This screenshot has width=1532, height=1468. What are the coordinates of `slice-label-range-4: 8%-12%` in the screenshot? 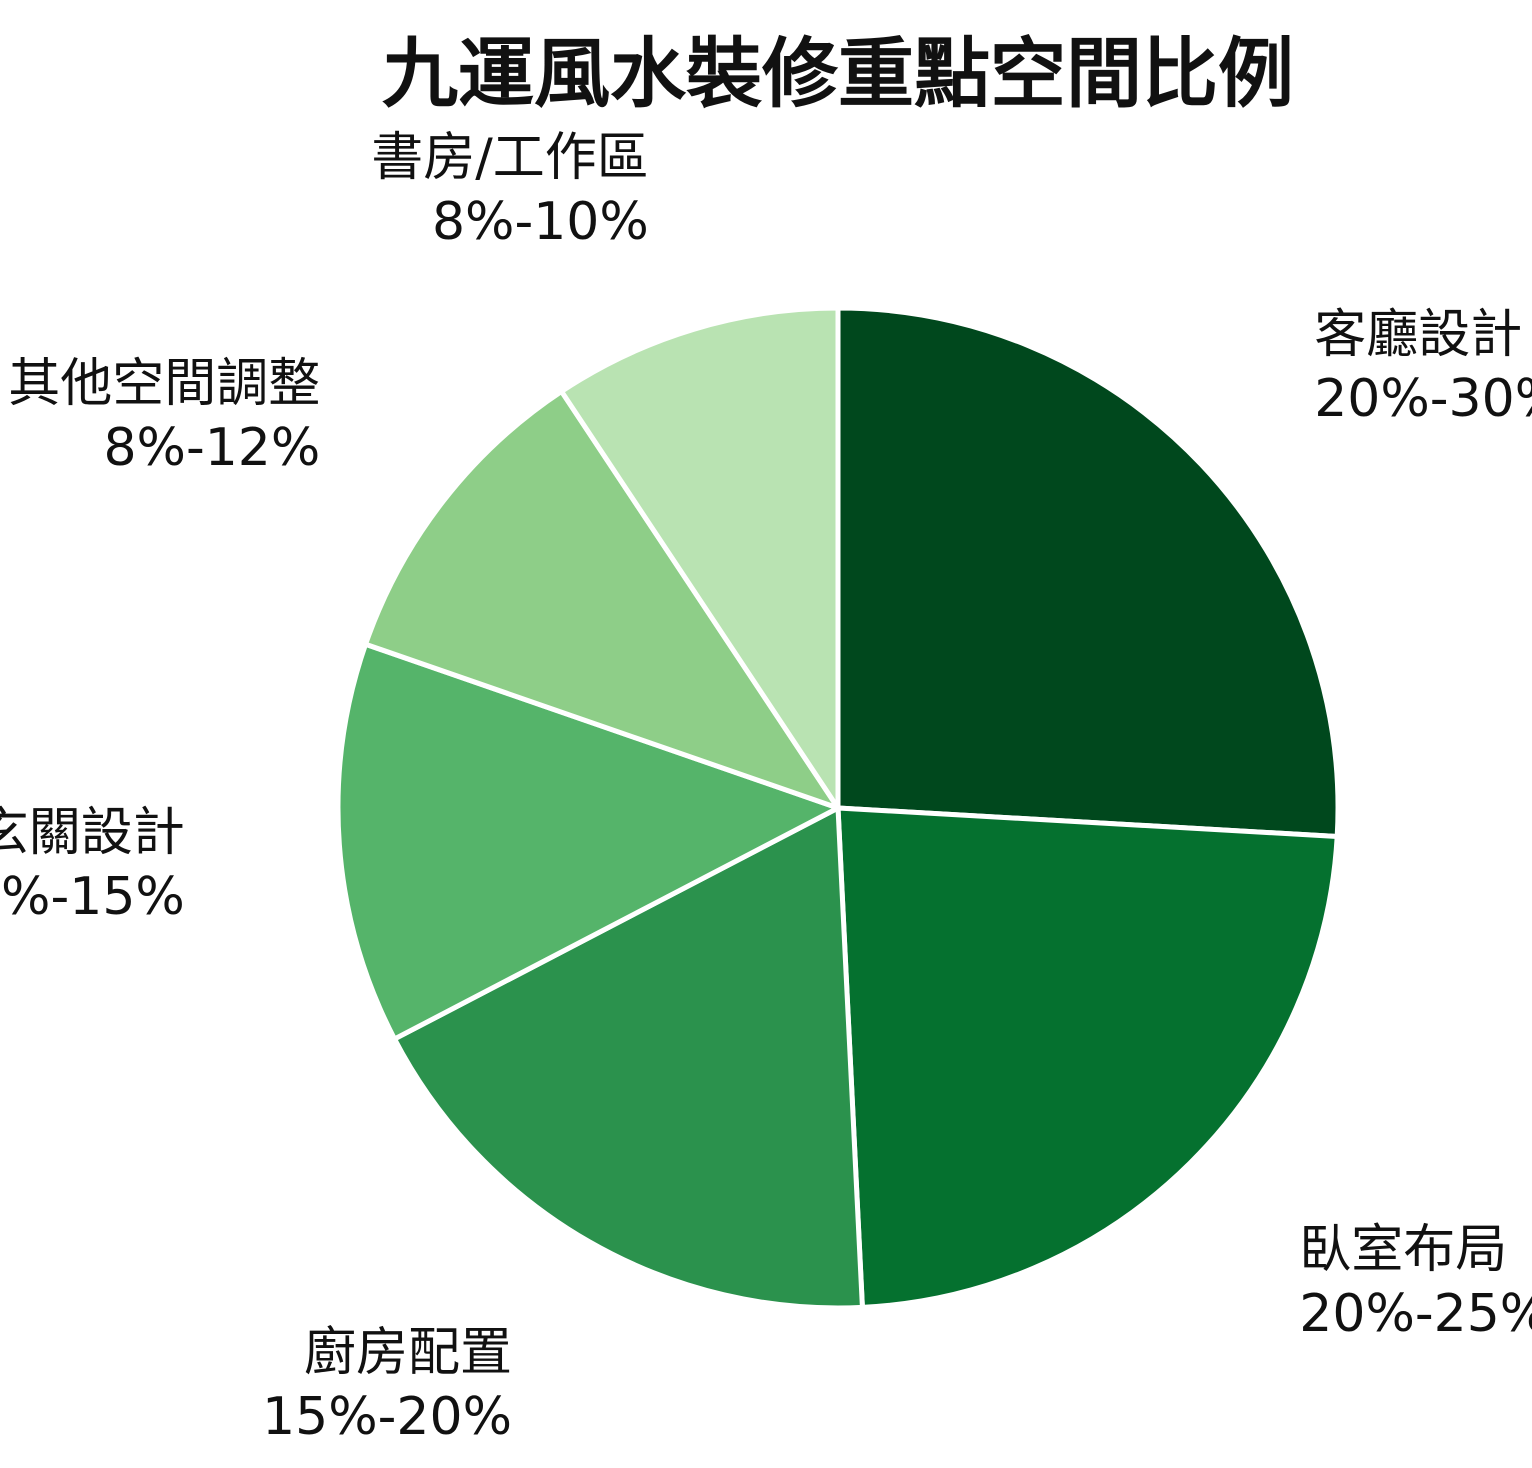 It's located at (211, 448).